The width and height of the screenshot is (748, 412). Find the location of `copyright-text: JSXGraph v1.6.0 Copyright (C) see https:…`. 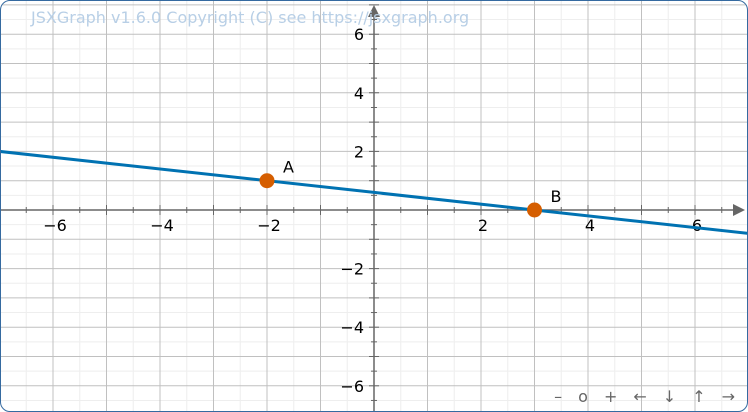

copyright-text: JSXGraph v1.6.0 Copyright (C) see https:… is located at coordinates (250, 17).